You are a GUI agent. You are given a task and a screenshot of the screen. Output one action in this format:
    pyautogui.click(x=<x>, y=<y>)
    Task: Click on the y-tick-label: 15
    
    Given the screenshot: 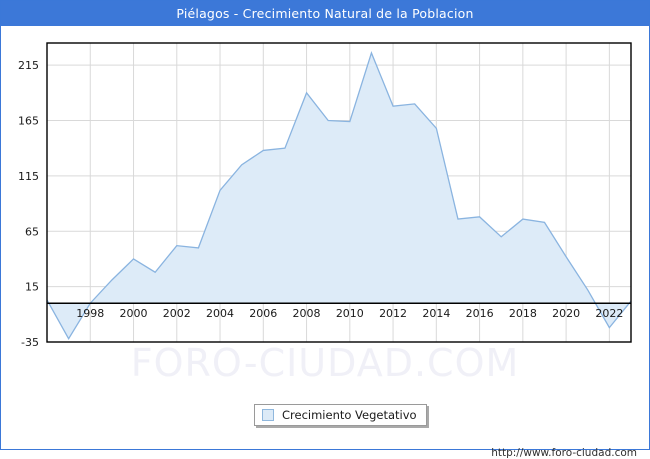 What is the action you would take?
    pyautogui.click(x=32, y=287)
    